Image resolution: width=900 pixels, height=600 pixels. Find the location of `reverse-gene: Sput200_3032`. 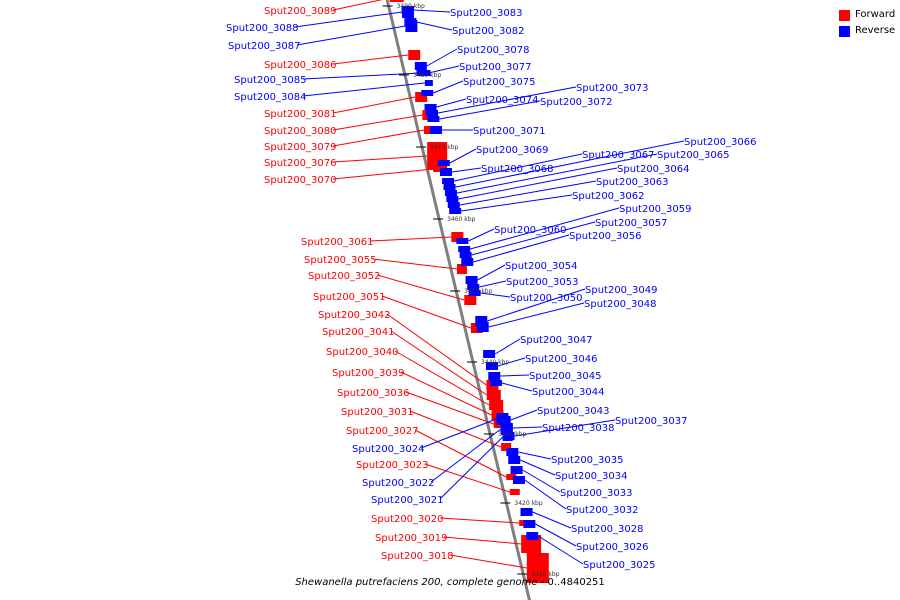

reverse-gene: Sput200_3032 is located at coordinates (575, 496).